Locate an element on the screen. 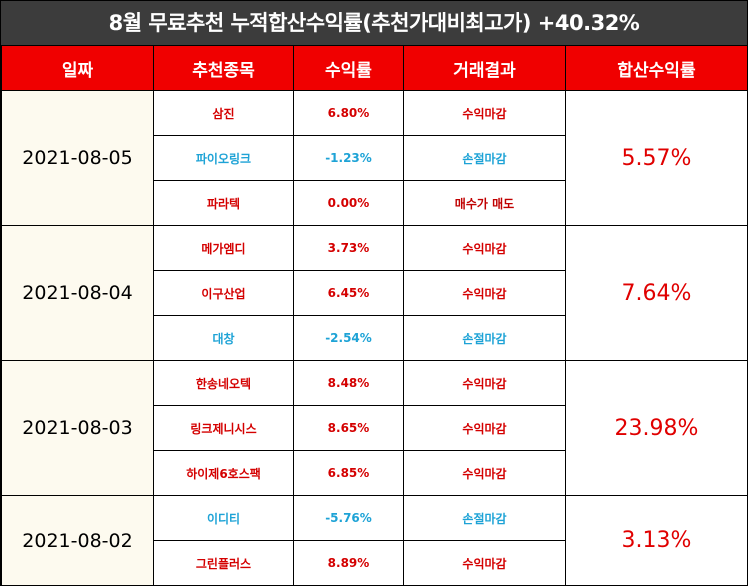 Image resolution: width=748 pixels, height=586 pixels. date-cell: 2021-08-03 is located at coordinates (77, 428).